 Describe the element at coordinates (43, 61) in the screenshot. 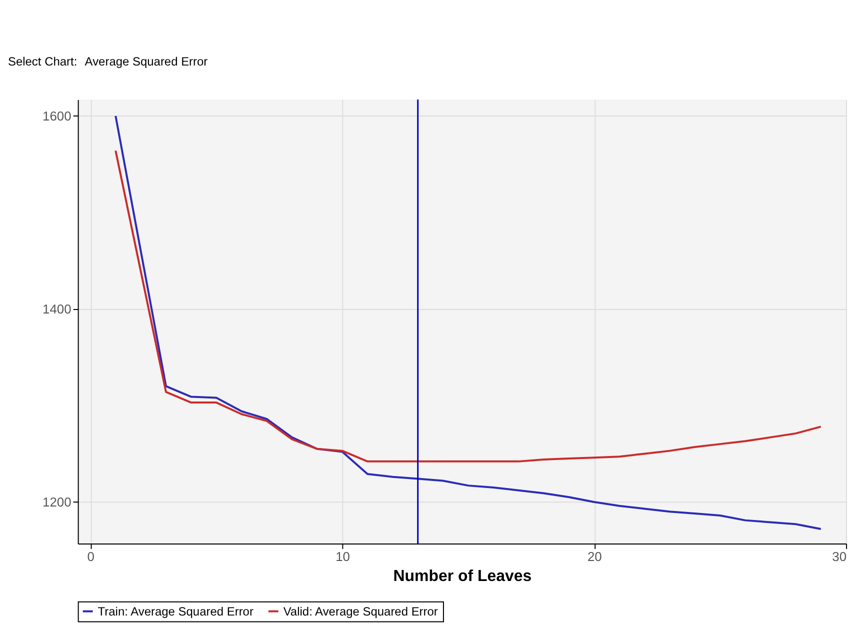

I see `text: Select Chart:` at that location.